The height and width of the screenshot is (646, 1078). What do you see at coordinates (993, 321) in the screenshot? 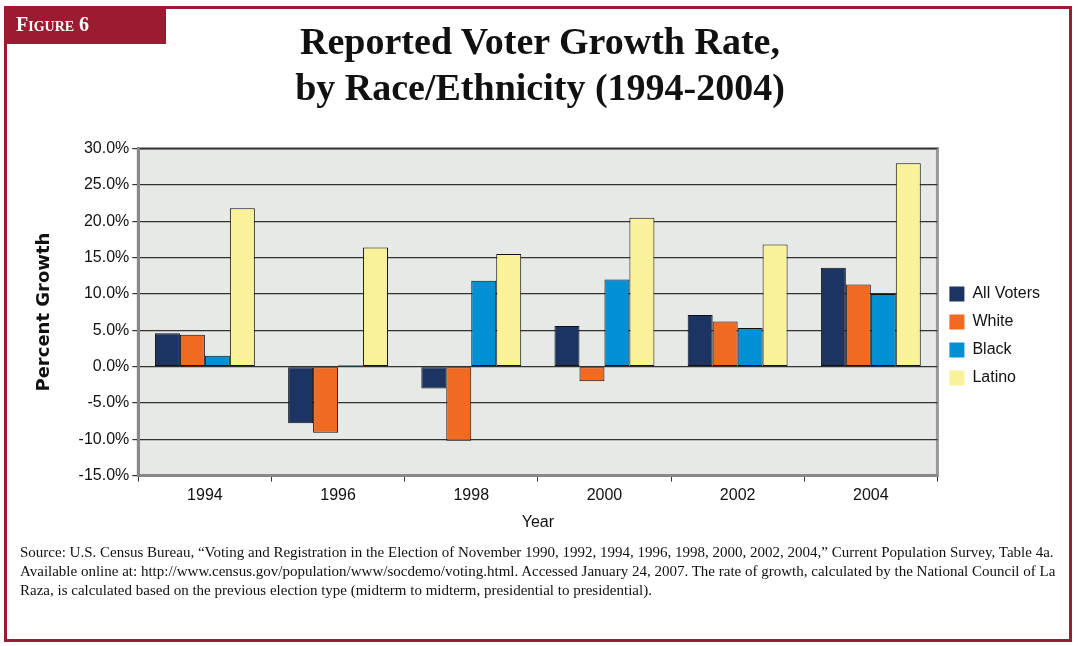
I see `legend-label: White` at bounding box center [993, 321].